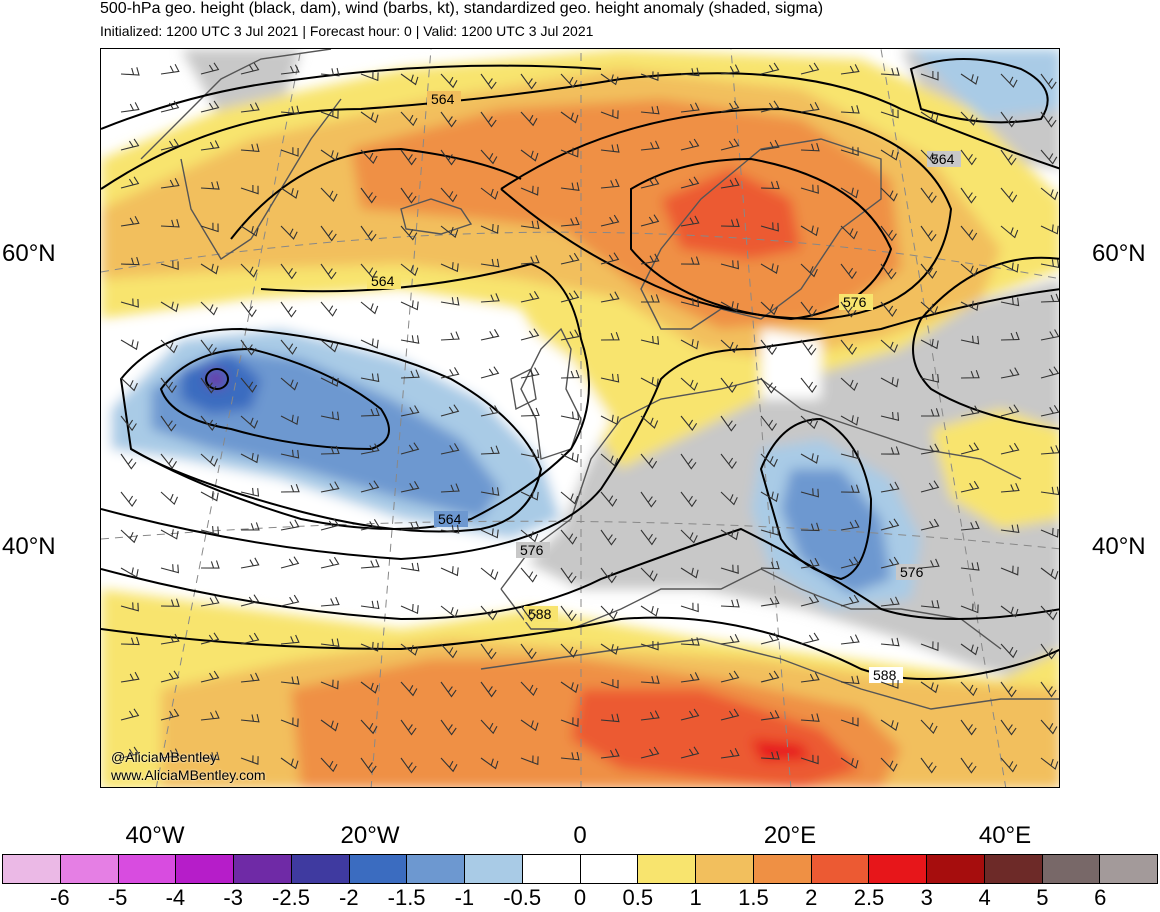 The height and width of the screenshot is (912, 1160). What do you see at coordinates (885, 675) in the screenshot?
I see `contour-label-588-b: 588` at bounding box center [885, 675].